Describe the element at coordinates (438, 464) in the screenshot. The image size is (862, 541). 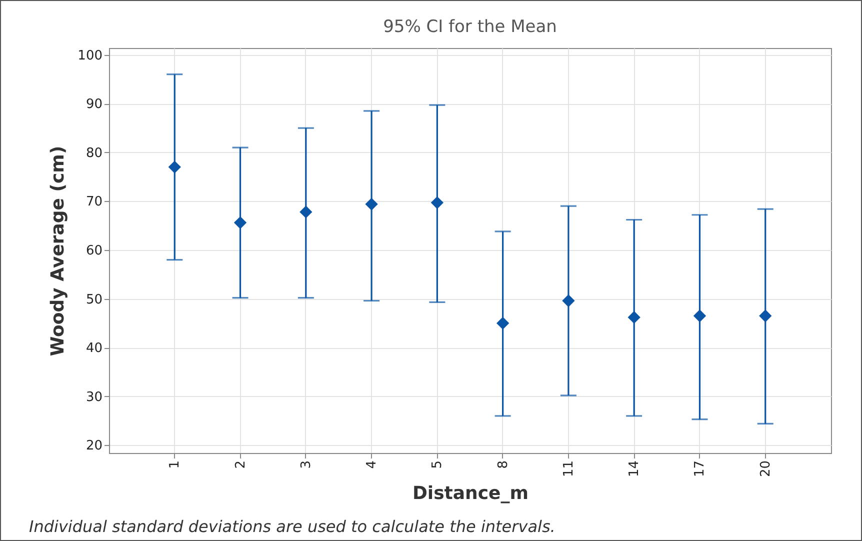
I see `x-tick-label: 5` at that location.